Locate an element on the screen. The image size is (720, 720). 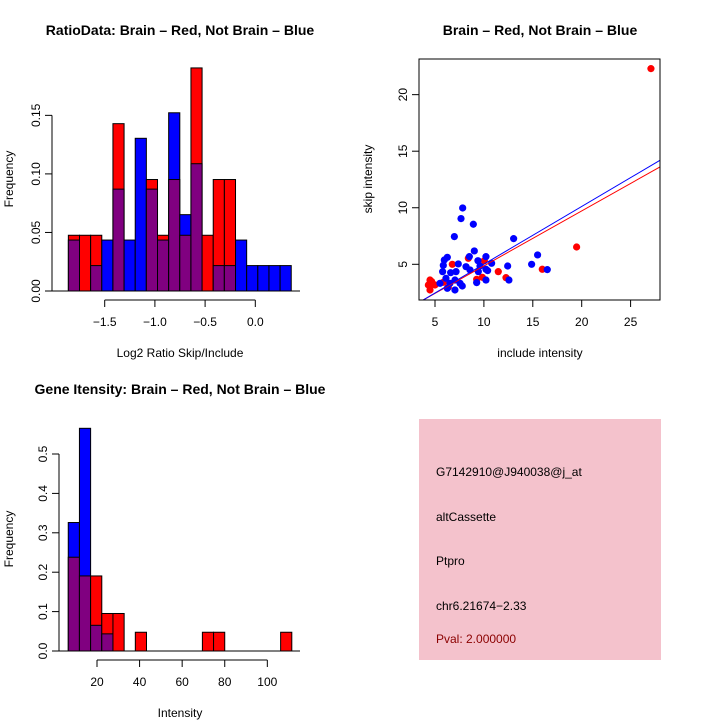
x-tick-label: 0.0 is located at coordinates (255, 322).